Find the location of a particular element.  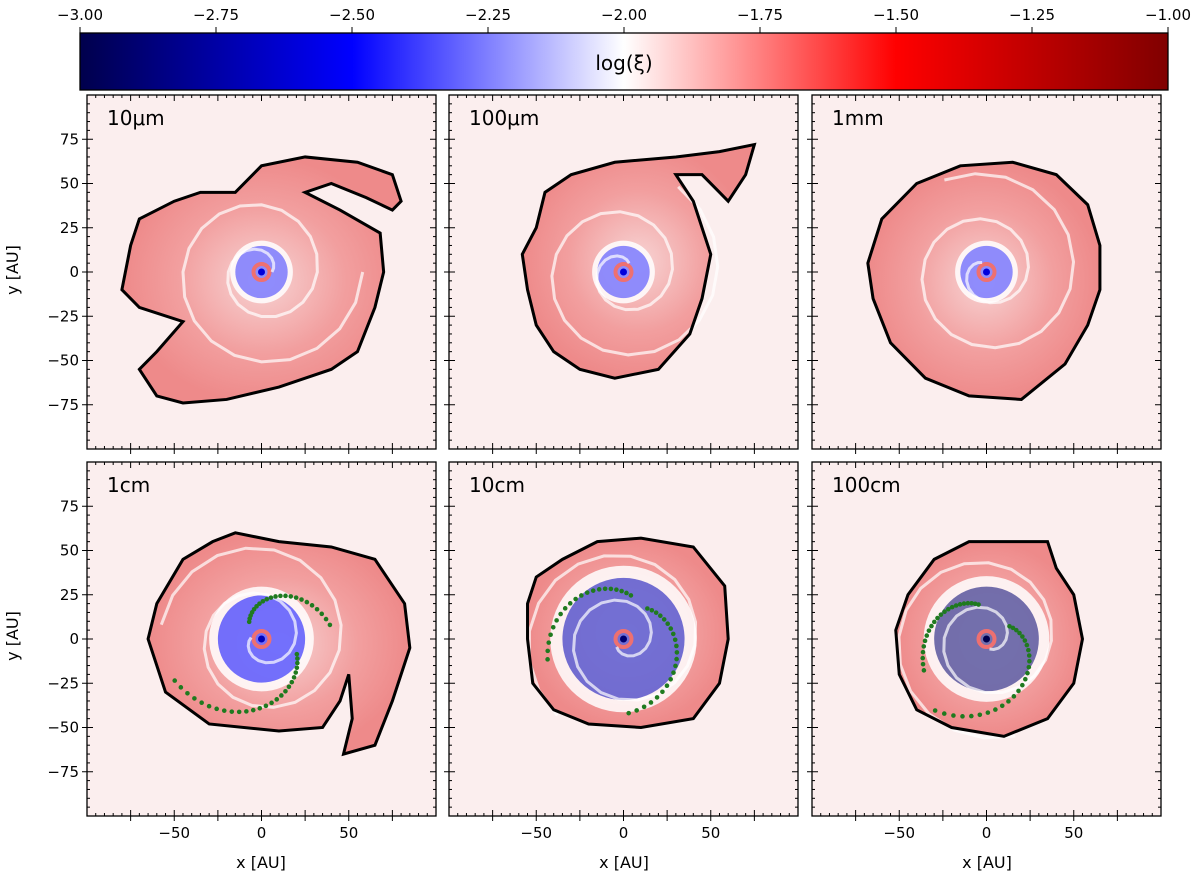

panel-label: 10cm is located at coordinates (497, 485).